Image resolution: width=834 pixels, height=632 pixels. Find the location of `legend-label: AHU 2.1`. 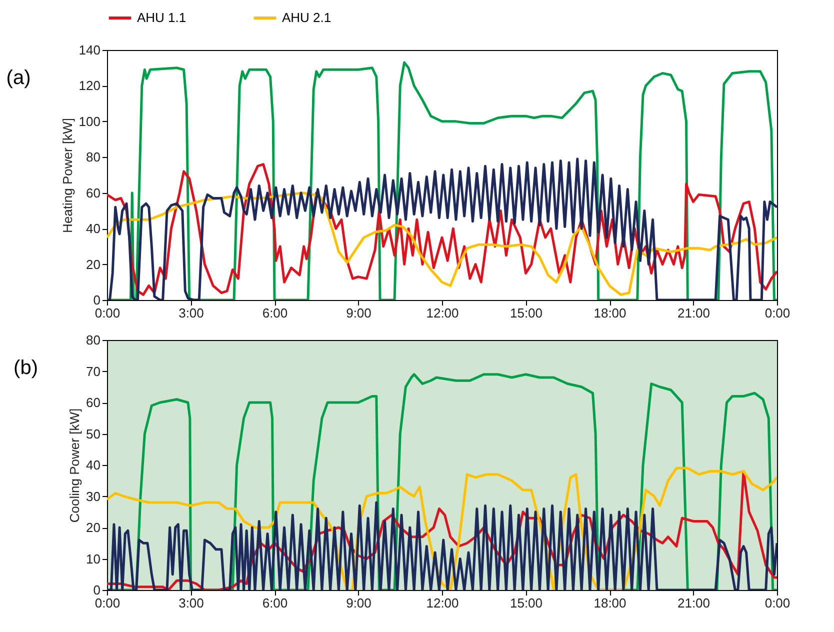

legend-label: AHU 2.1 is located at coordinates (307, 17).